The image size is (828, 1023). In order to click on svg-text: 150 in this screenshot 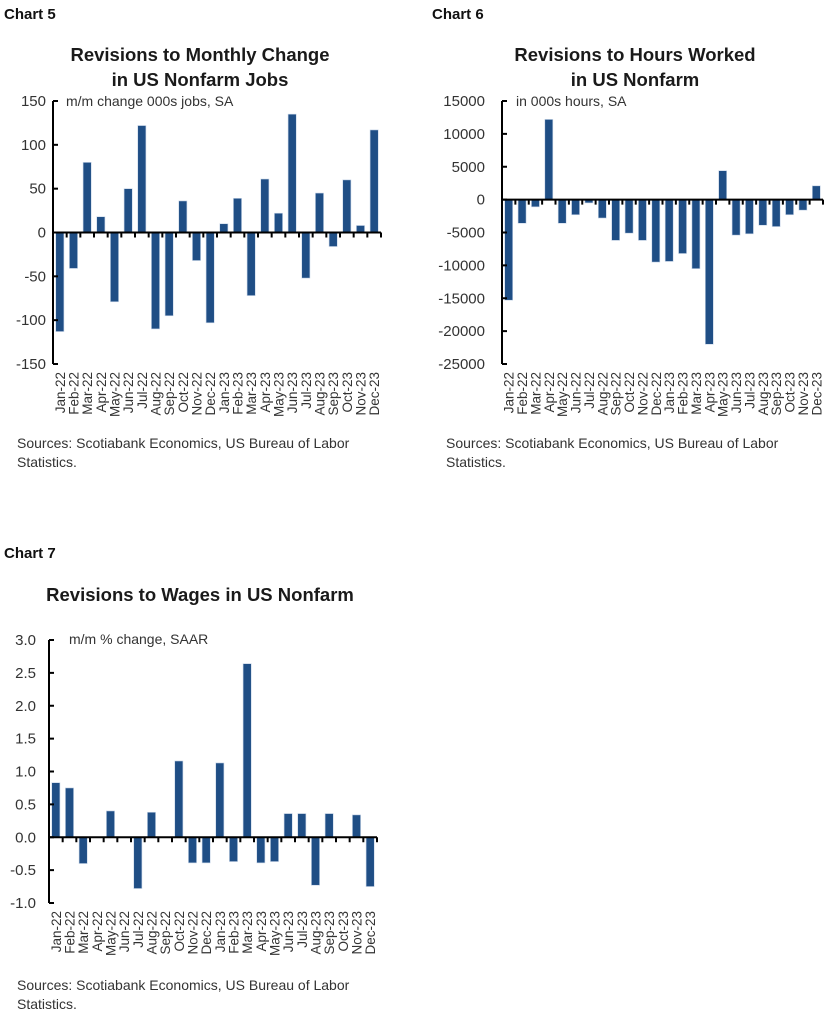, I will do `click(33, 101)`.